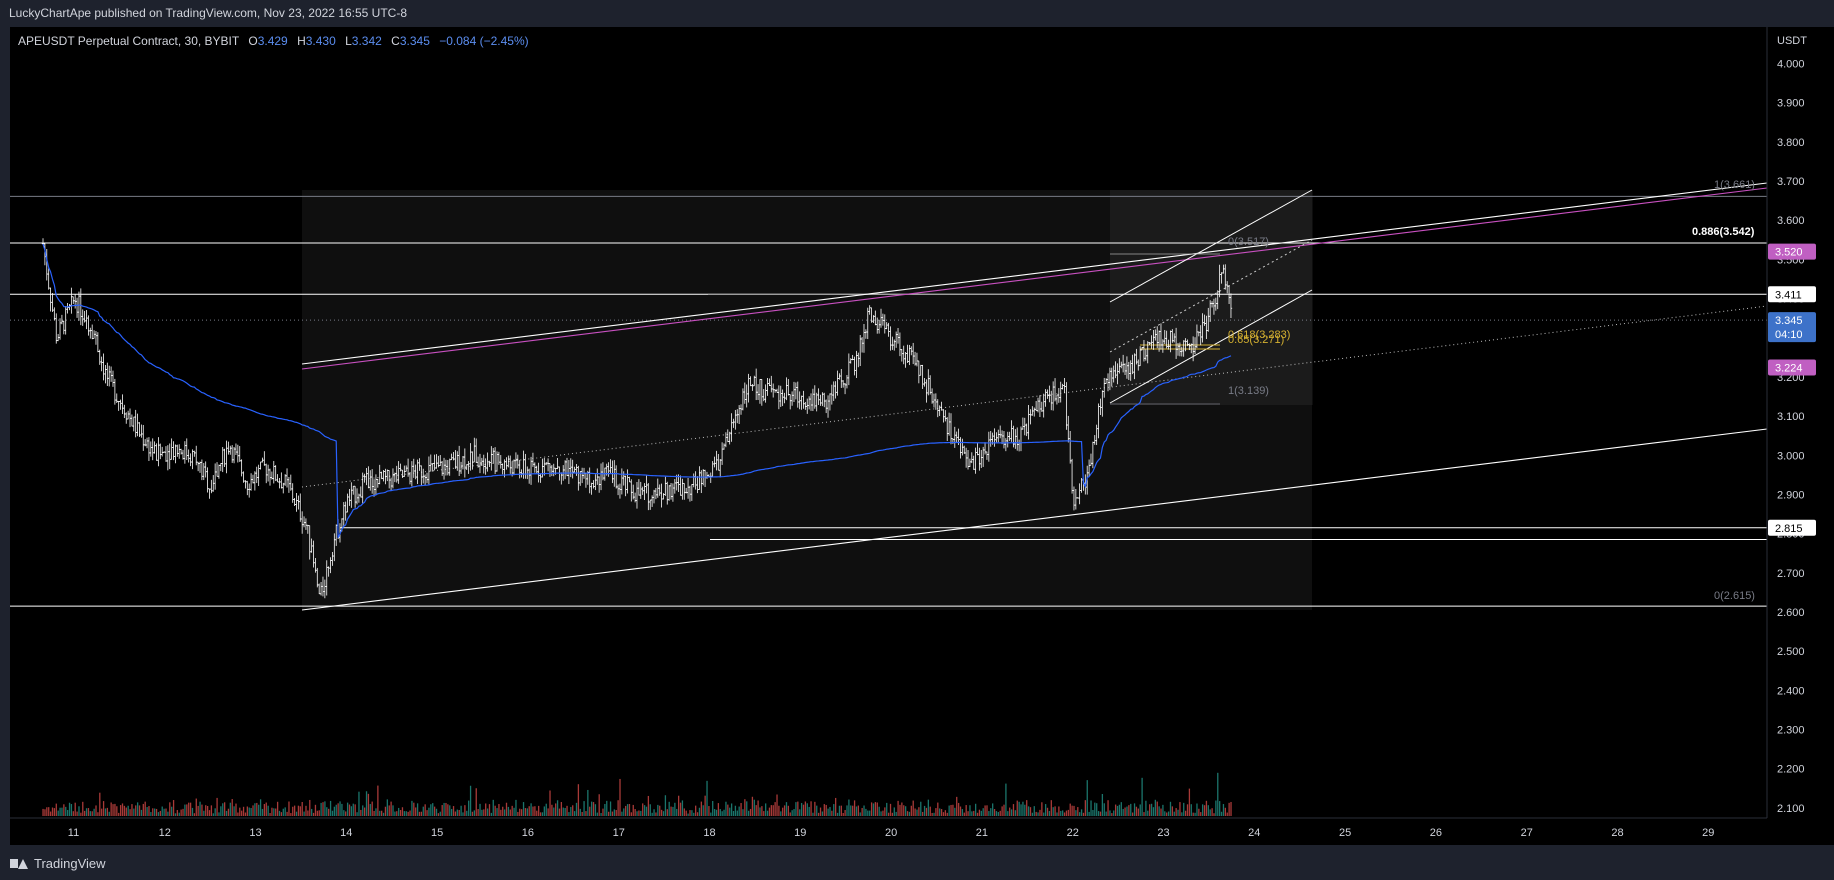  What do you see at coordinates (1789, 321) in the screenshot?
I see `price-tag-text: 3.345` at bounding box center [1789, 321].